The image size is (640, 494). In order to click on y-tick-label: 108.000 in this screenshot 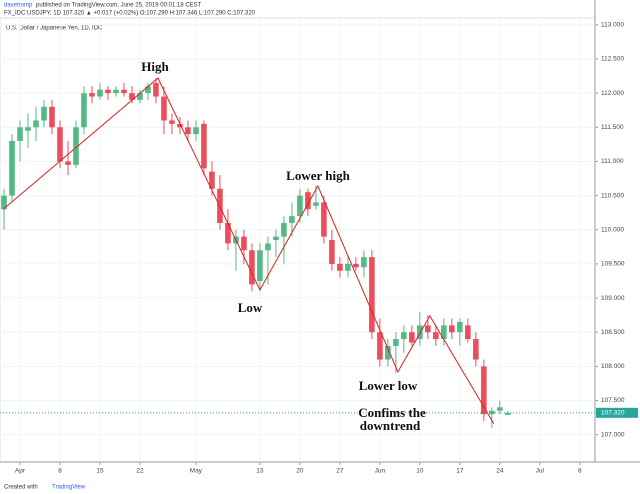, I will do `click(613, 366)`.